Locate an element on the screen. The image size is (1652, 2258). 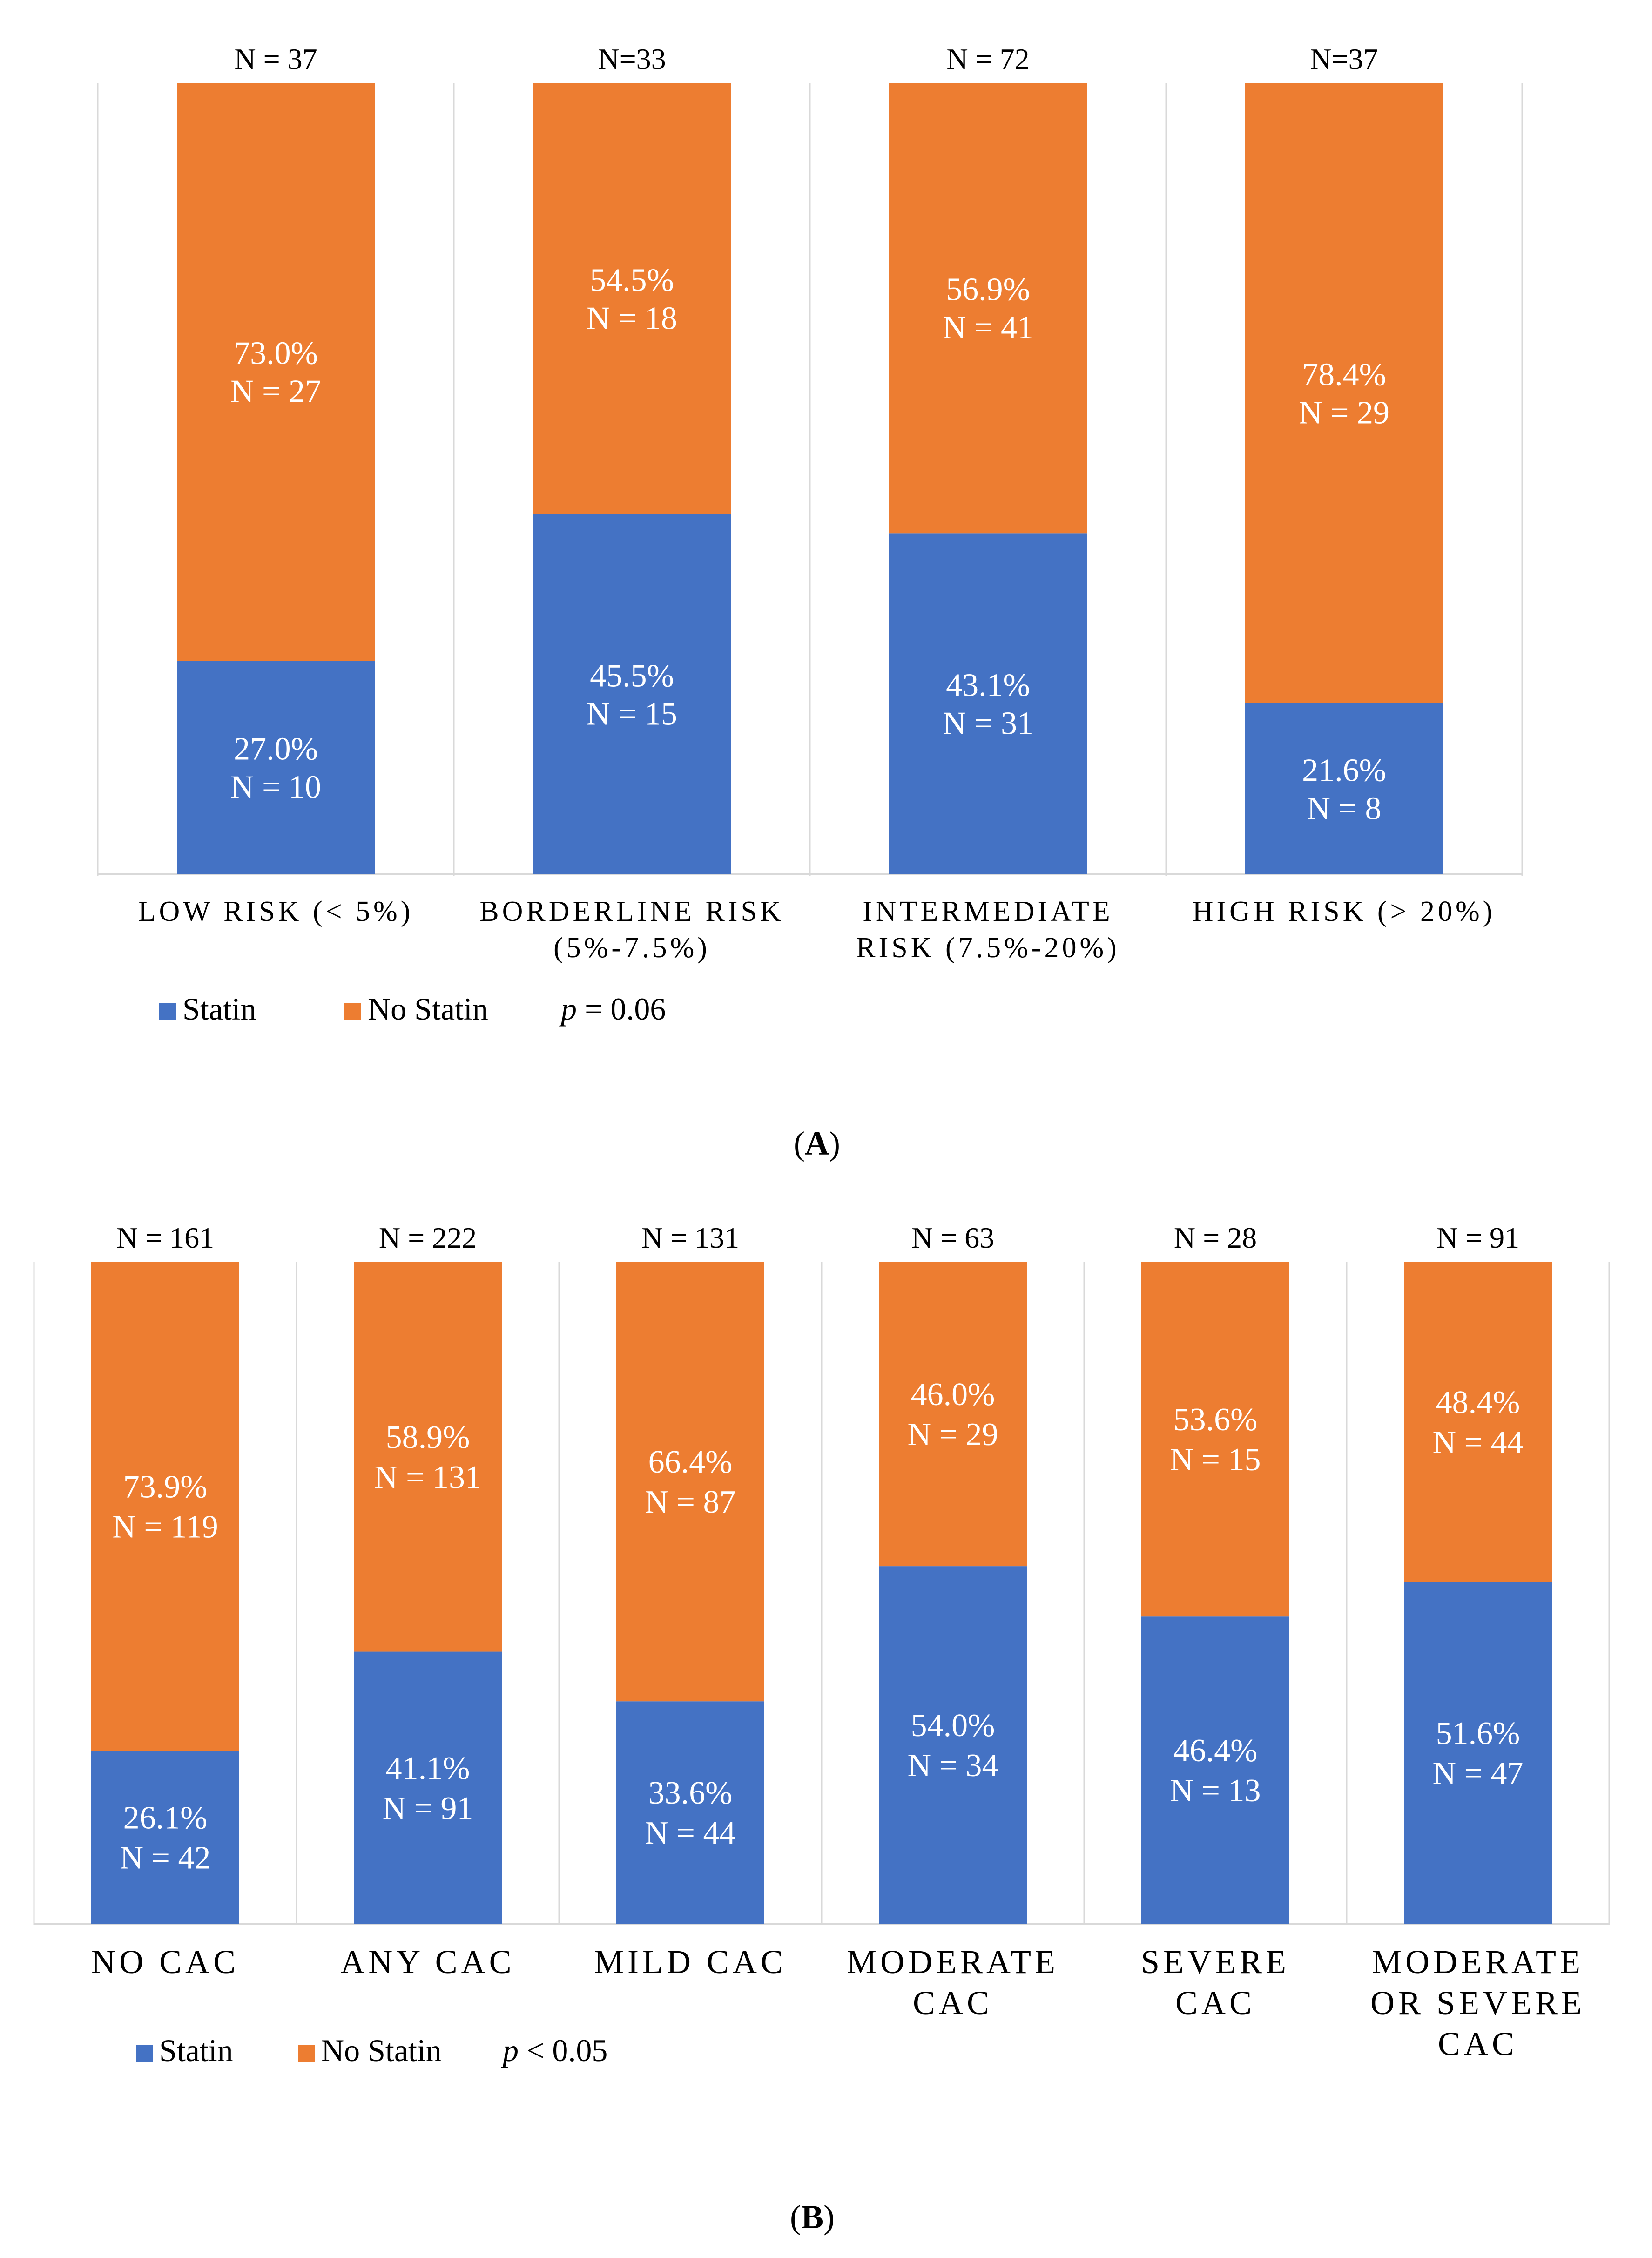
total-n-label: N = 91 is located at coordinates (1477, 1237).